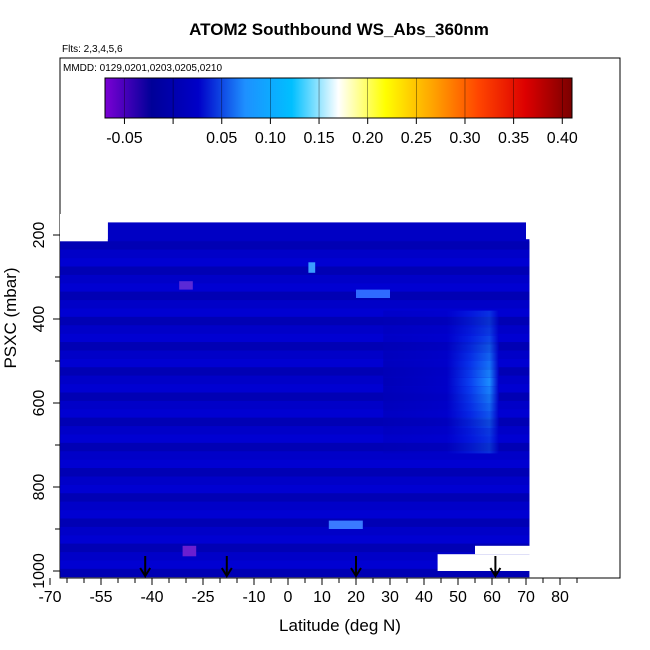 The width and height of the screenshot is (650, 650). What do you see at coordinates (39, 319) in the screenshot?
I see `y-tick-label: 400` at bounding box center [39, 319].